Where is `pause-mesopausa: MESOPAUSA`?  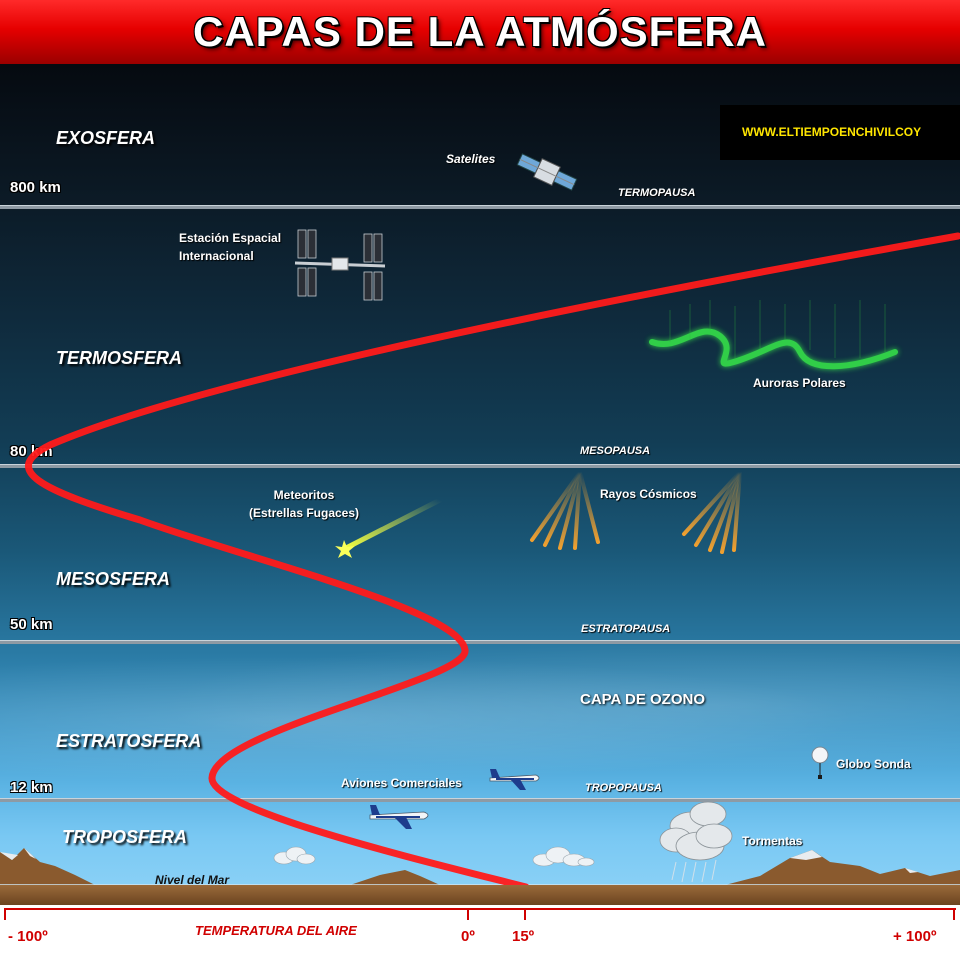
pause-mesopausa: MESOPAUSA is located at coordinates (615, 451).